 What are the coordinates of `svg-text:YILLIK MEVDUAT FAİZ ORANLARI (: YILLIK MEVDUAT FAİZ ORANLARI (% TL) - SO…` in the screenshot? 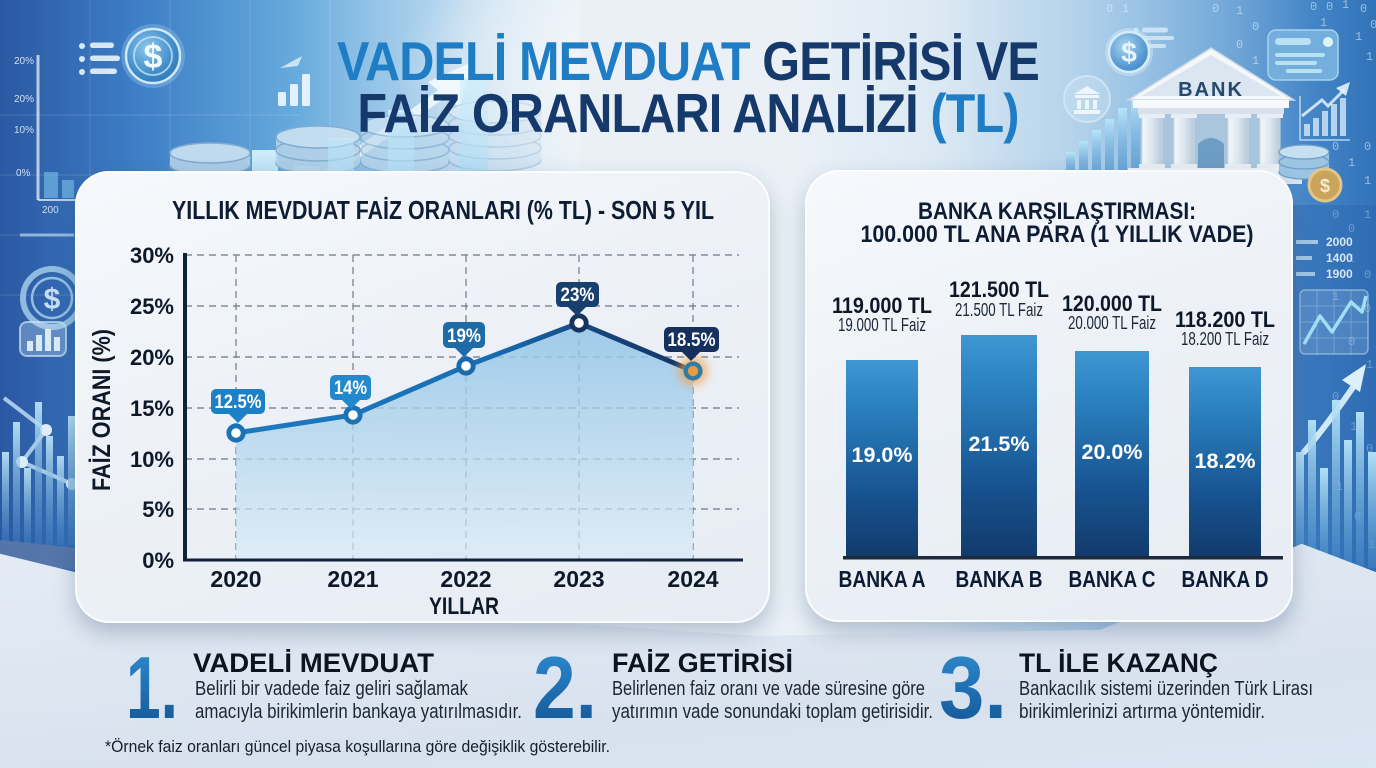 It's located at (443, 210).